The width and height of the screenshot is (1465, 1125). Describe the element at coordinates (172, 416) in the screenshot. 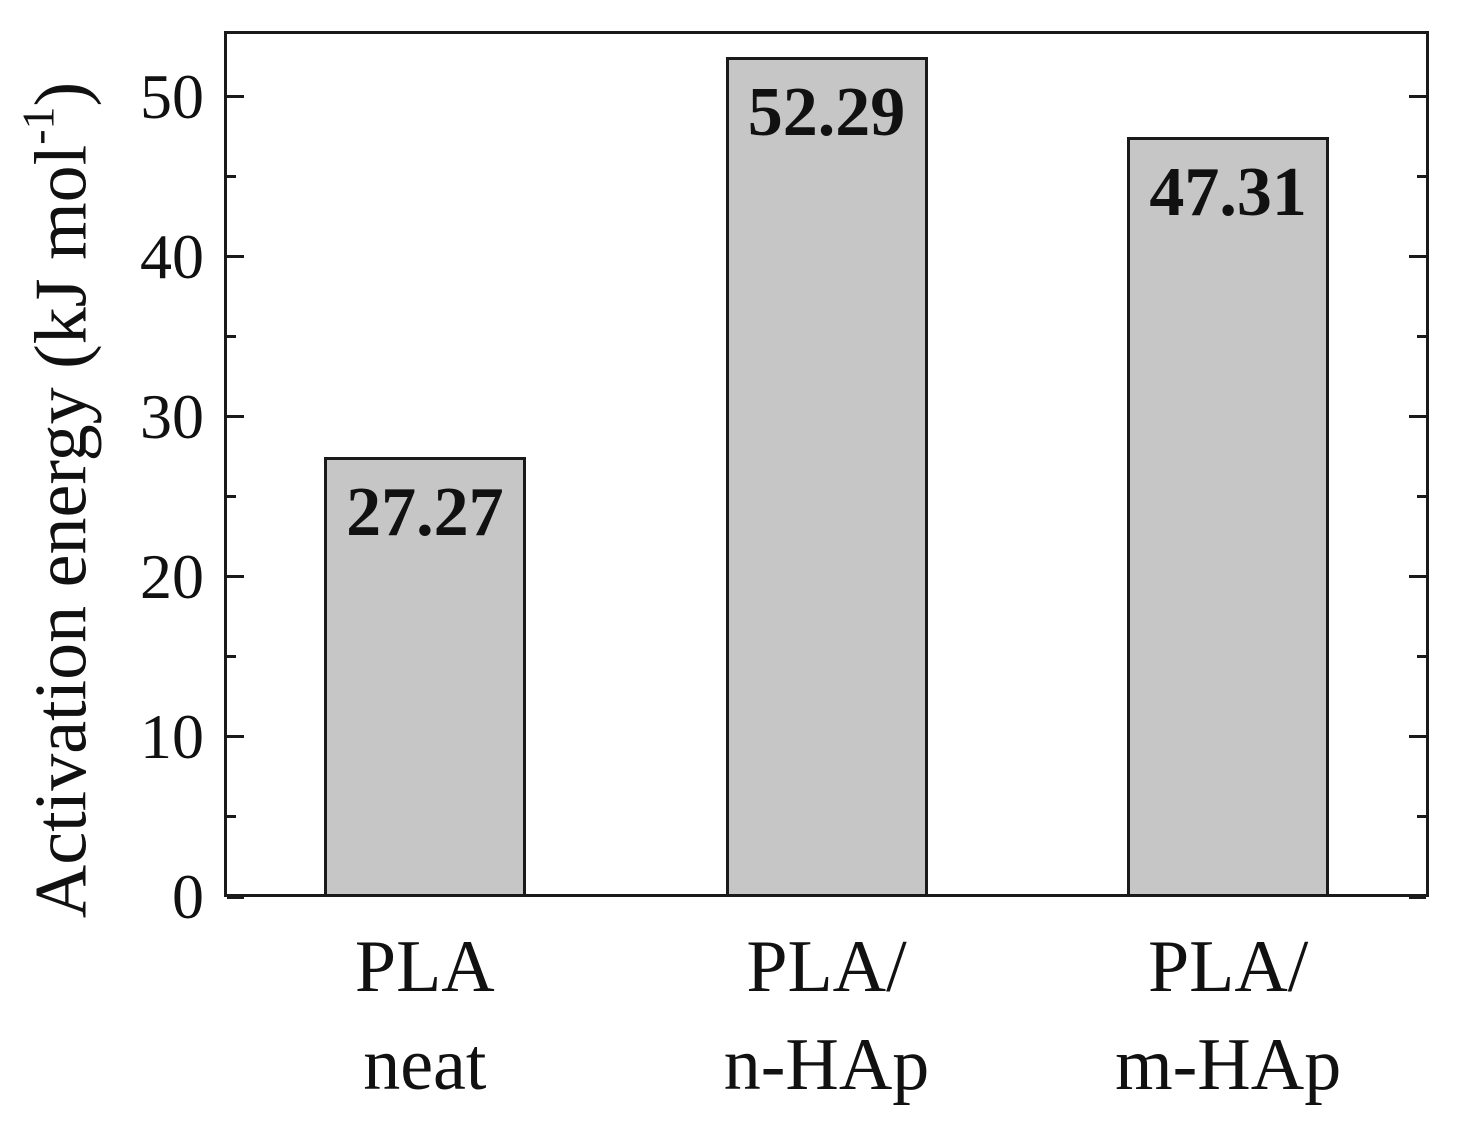

I see `y-axis-tick-label: 30` at that location.